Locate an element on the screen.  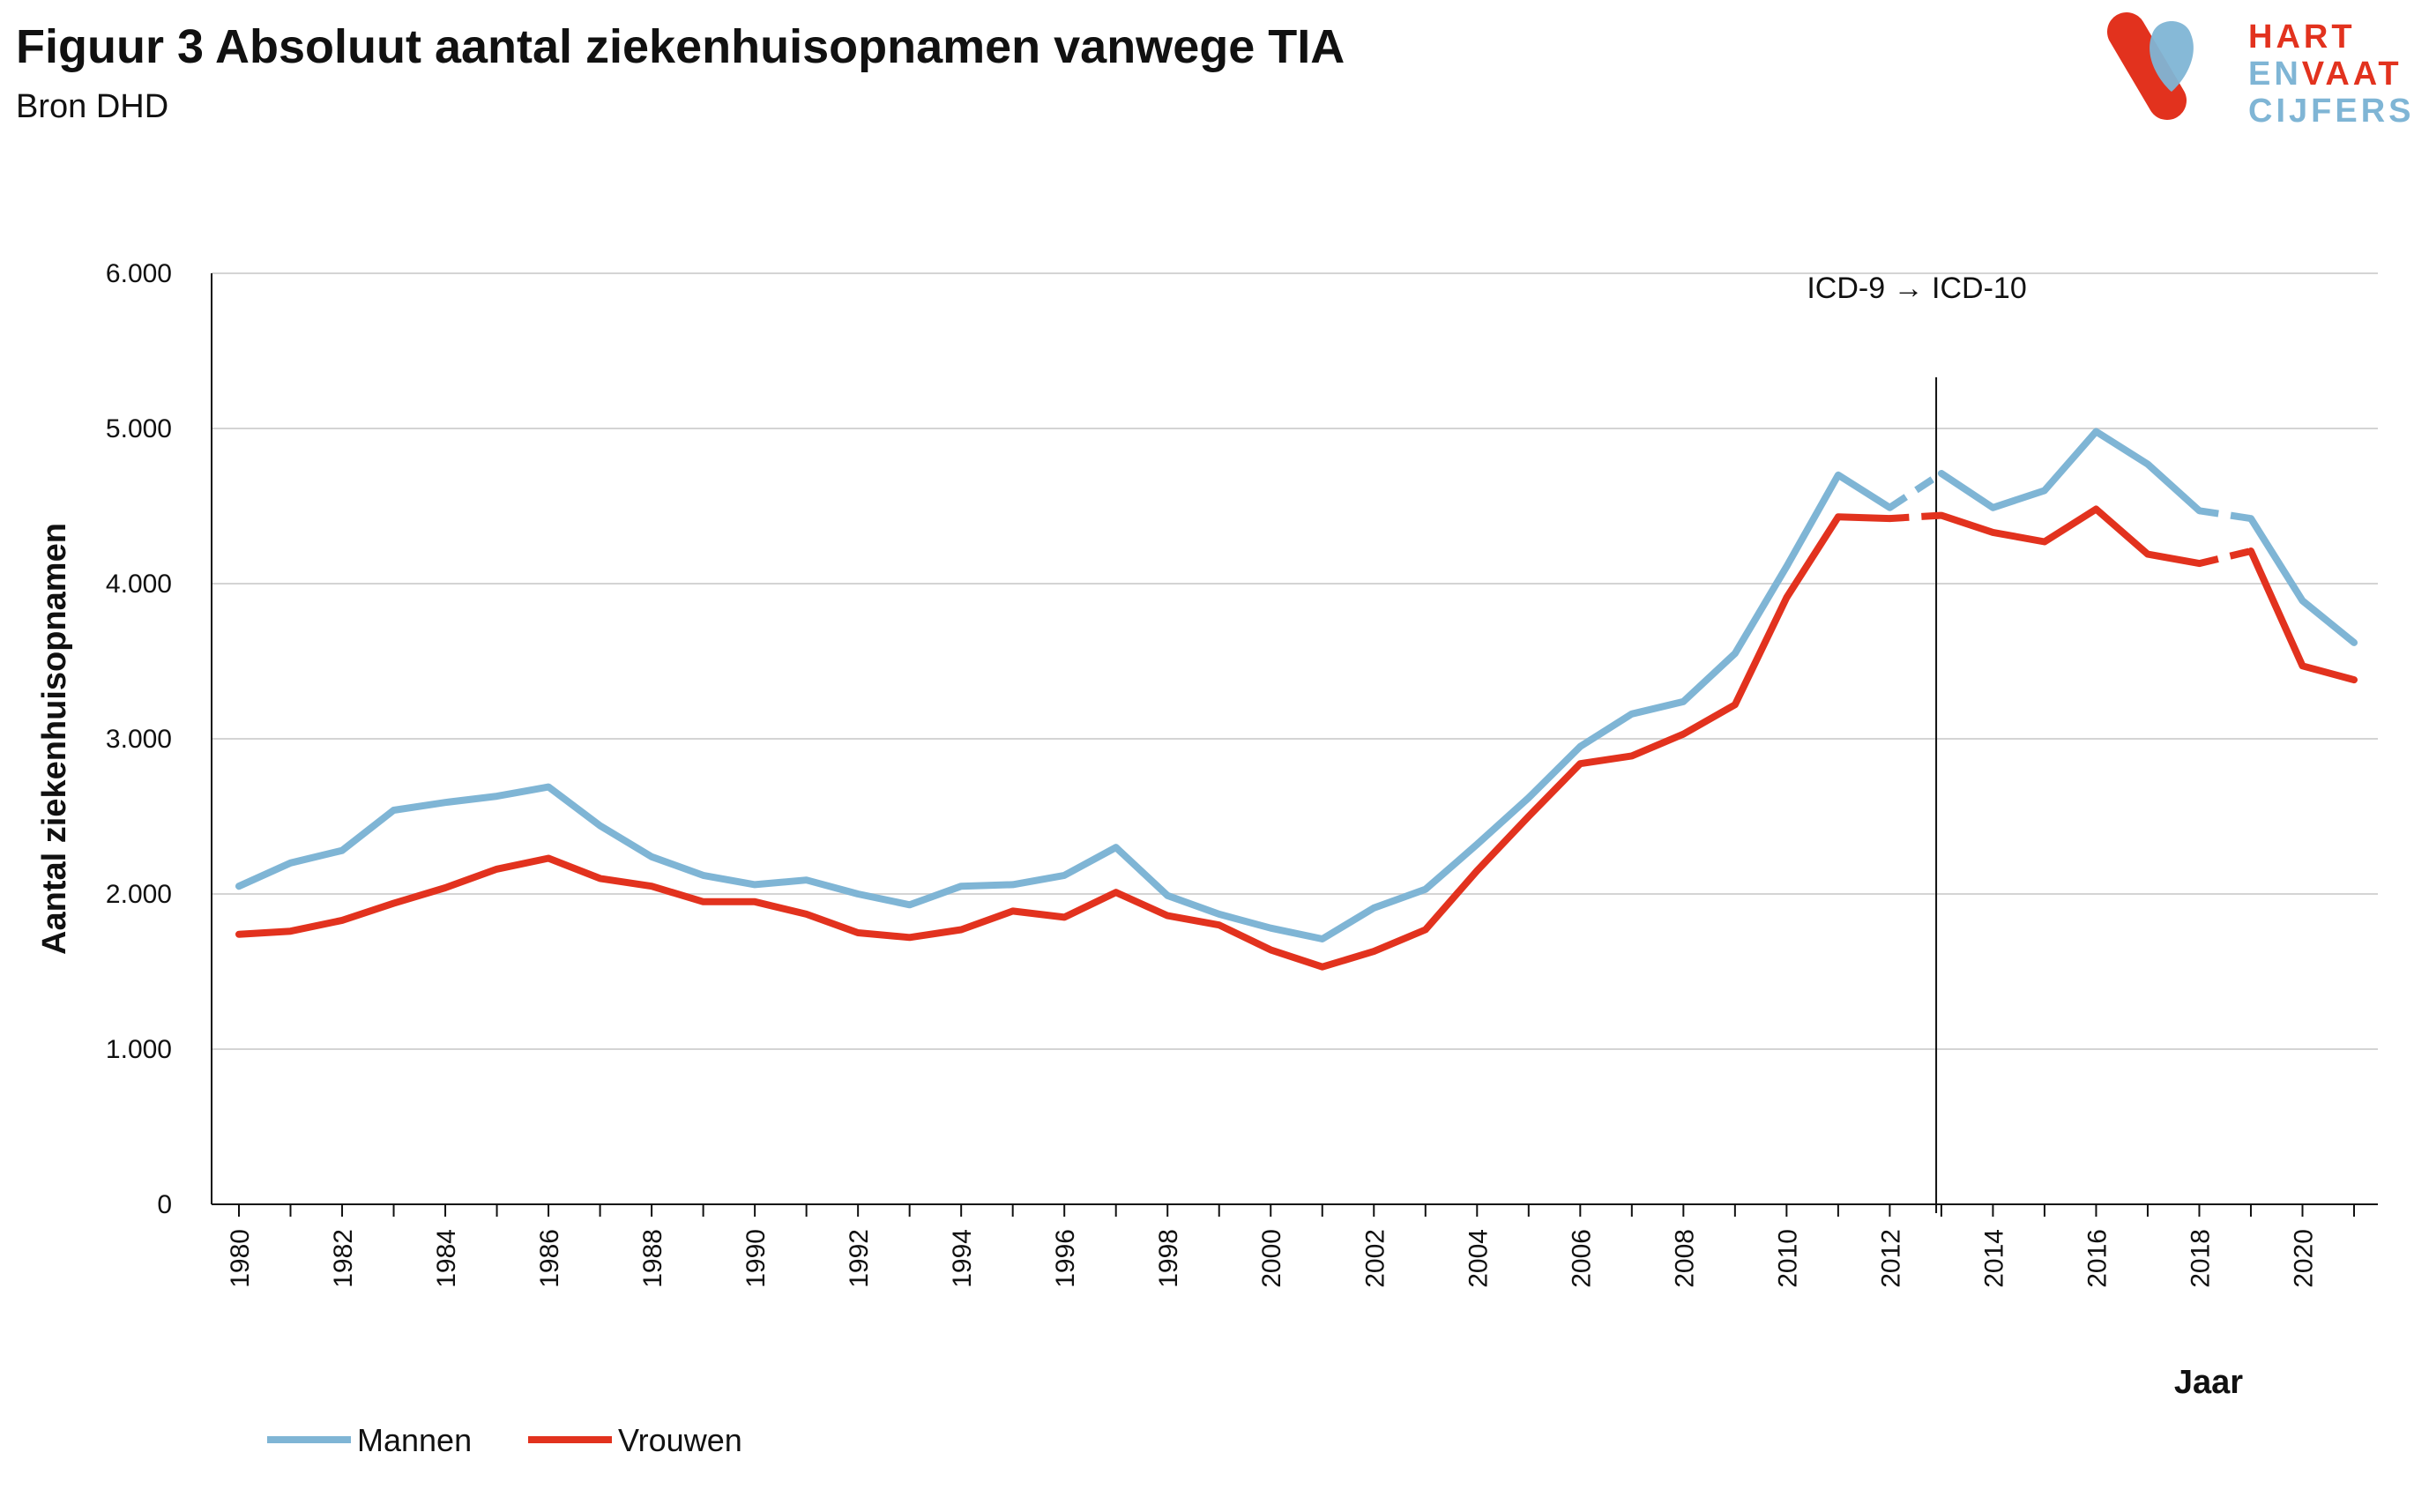
legend-label: Vrouwen is located at coordinates (680, 1440).